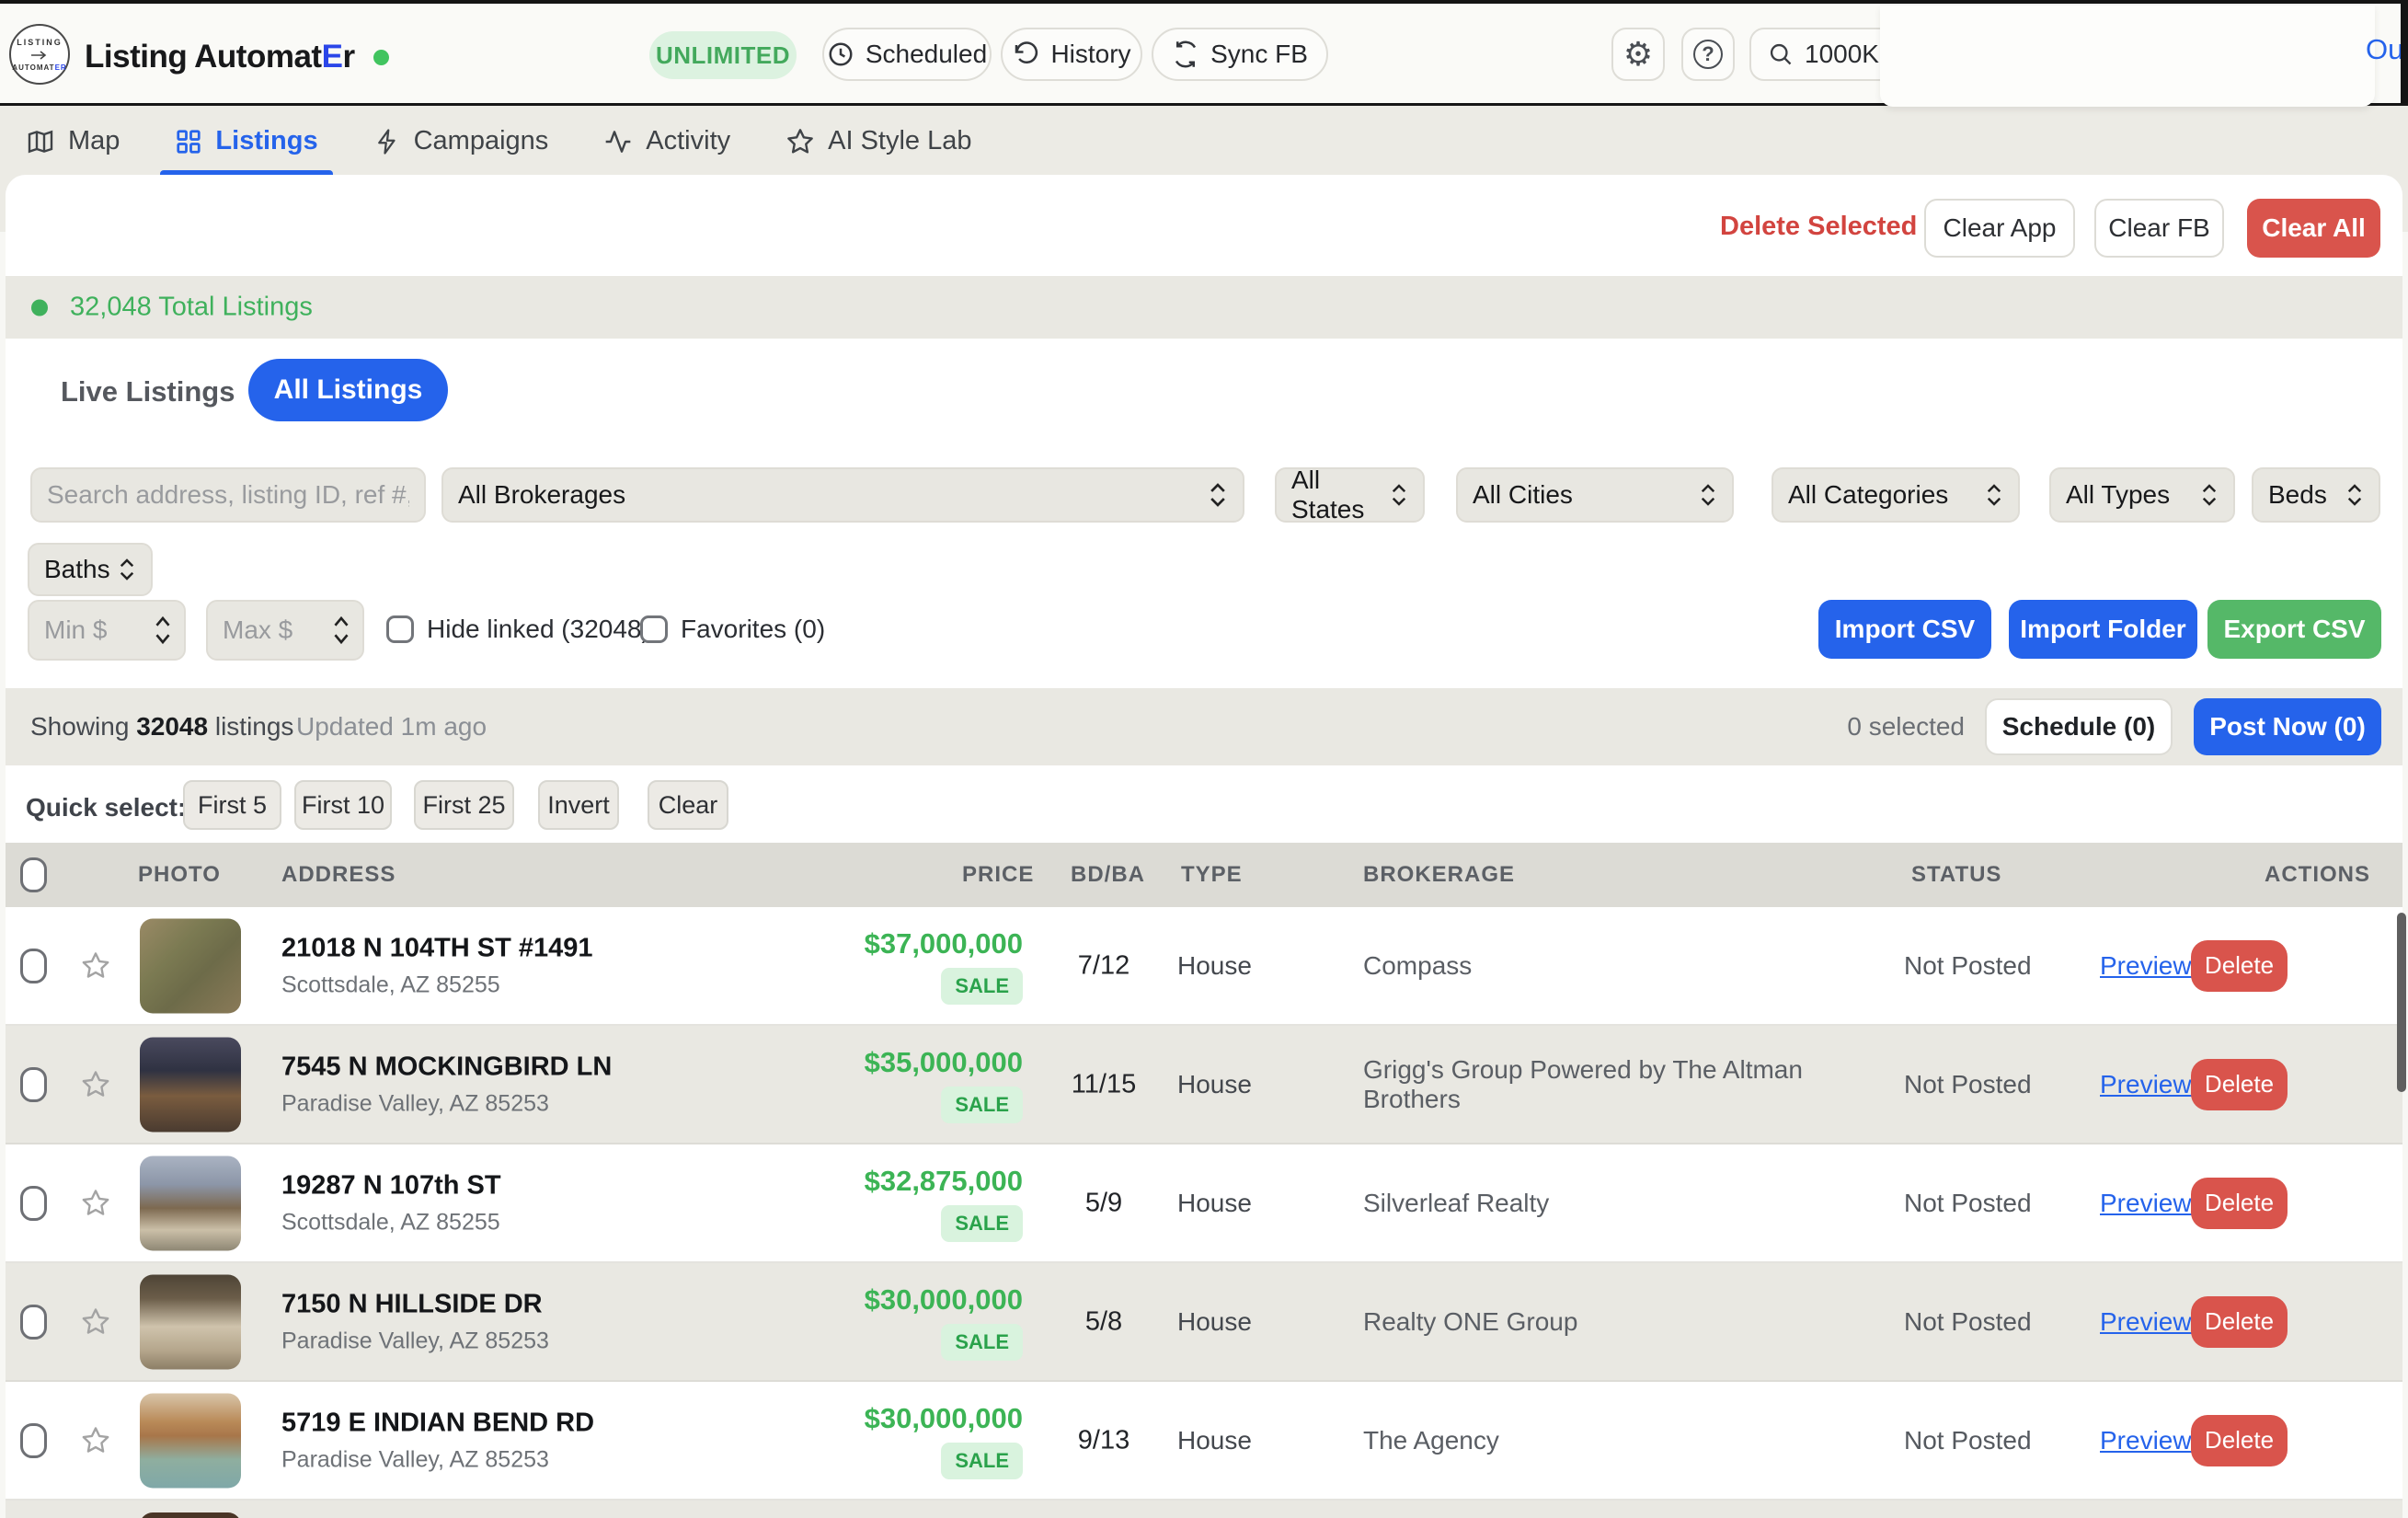  I want to click on tab-ai-style-lab: AI Style Lab, so click(878, 141).